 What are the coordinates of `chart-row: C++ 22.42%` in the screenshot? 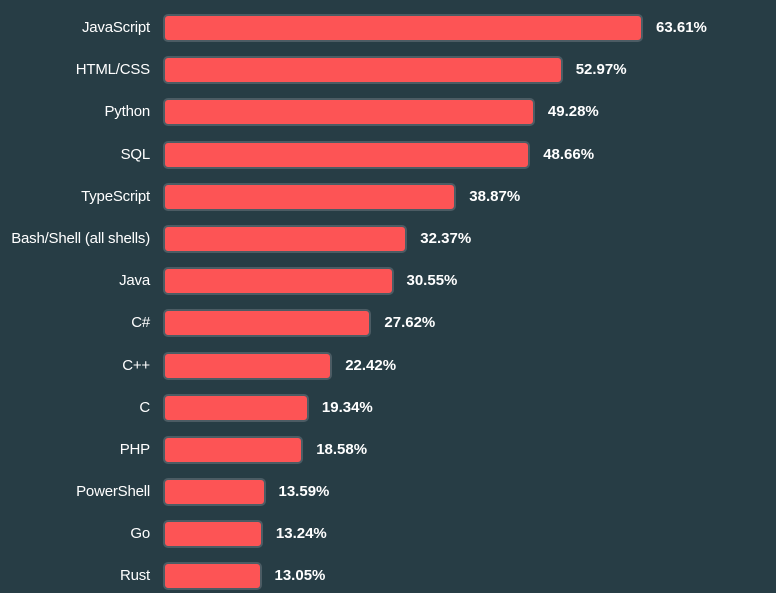 It's located at (388, 365).